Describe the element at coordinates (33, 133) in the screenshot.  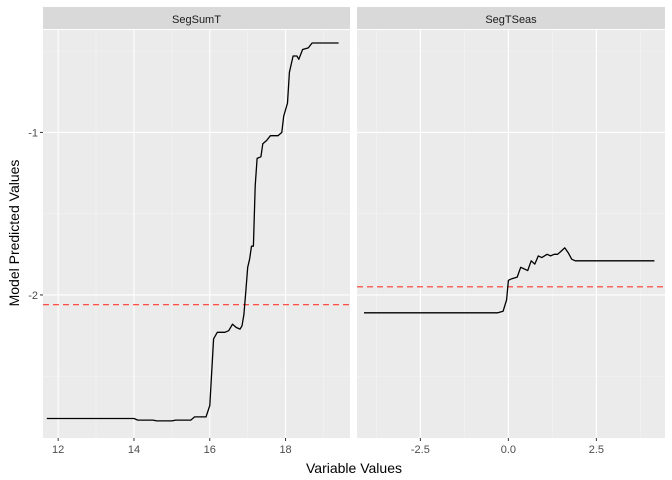
I see `y-tick-label: -1` at that location.